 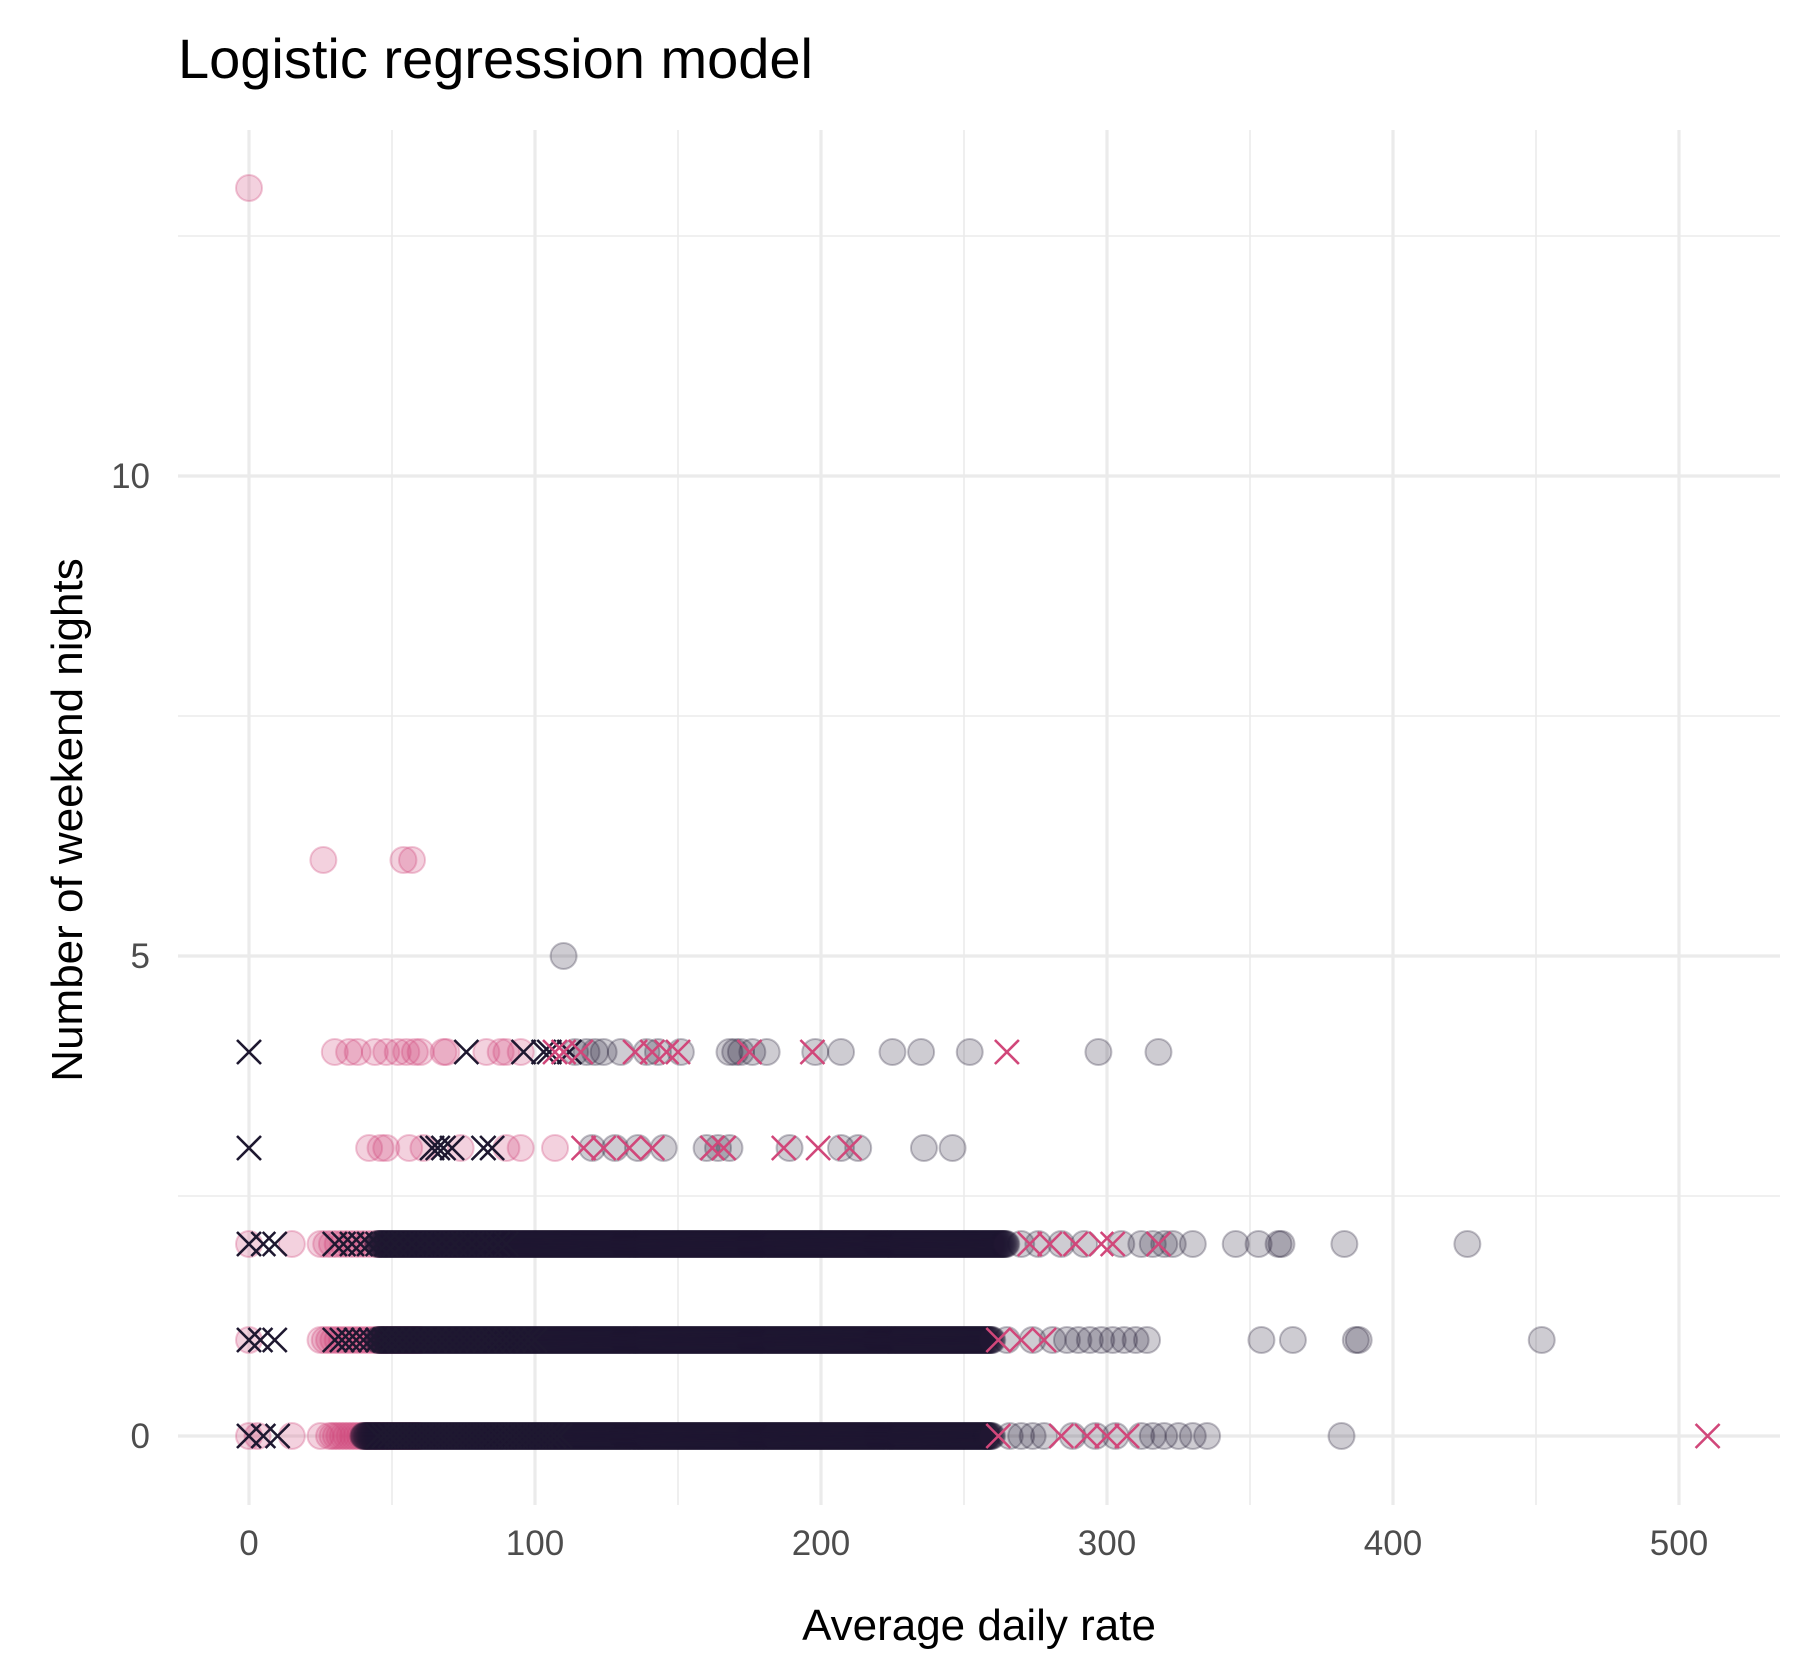 I want to click on x-tick-label: 100, so click(x=535, y=1543).